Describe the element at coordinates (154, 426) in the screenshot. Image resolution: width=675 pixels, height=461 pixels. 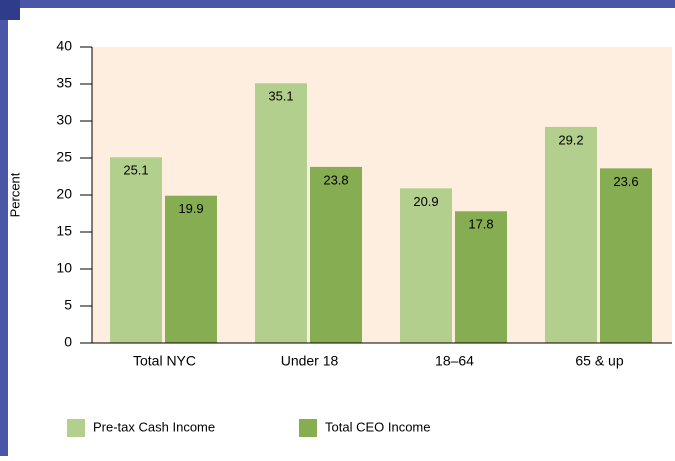
I see `legend-label: Pre-tax Cash Income` at that location.